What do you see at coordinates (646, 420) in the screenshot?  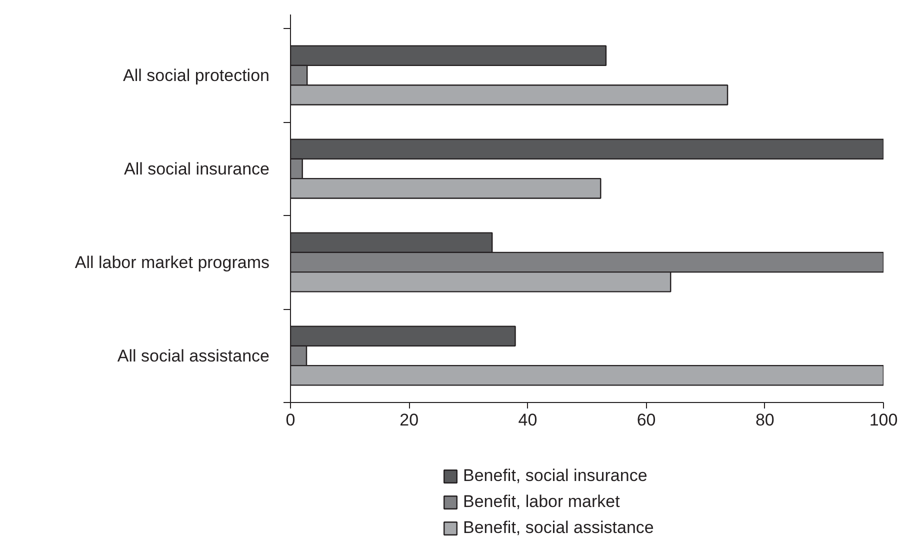 I see `x-tick-label: 60` at bounding box center [646, 420].